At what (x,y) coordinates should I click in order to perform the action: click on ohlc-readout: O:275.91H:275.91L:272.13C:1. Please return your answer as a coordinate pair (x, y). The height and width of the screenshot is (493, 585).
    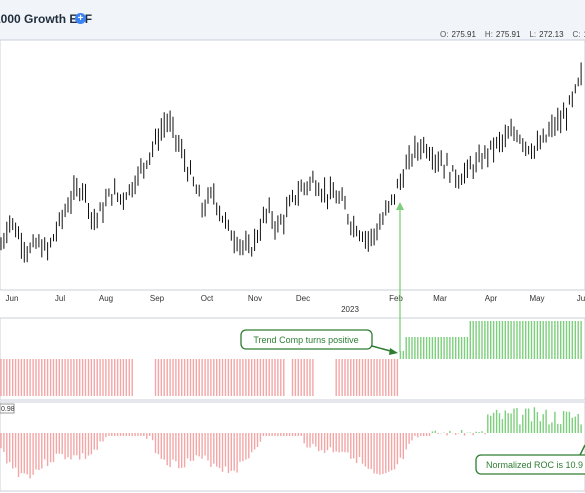
    Looking at the image, I should click on (512, 34).